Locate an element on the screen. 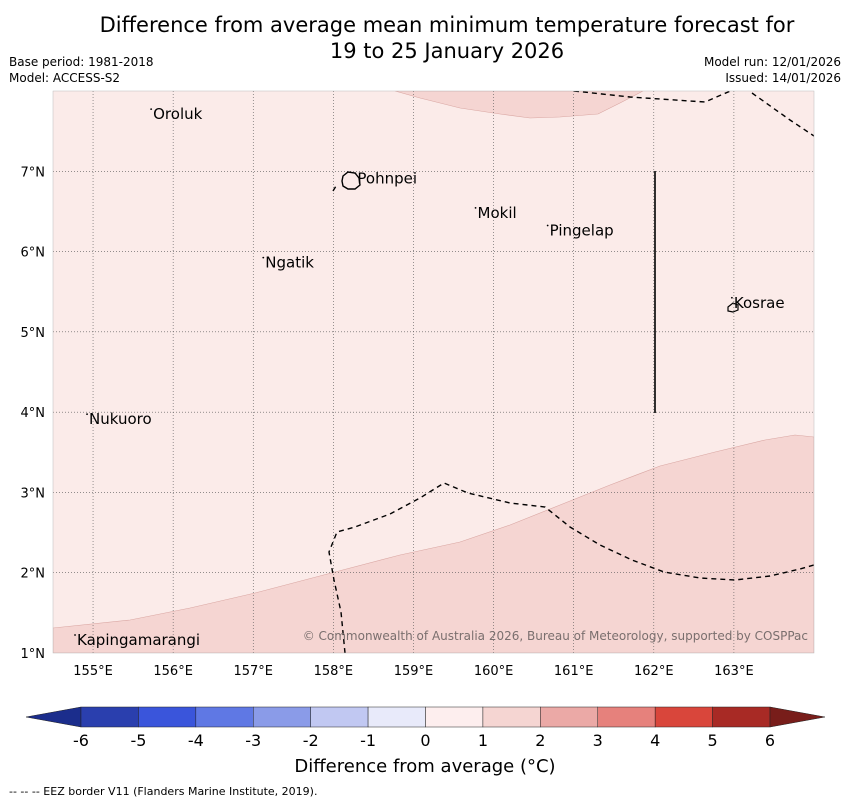 Image resolution: width=850 pixels, height=804 pixels. colorbar-tick-label: 1 is located at coordinates (483, 740).